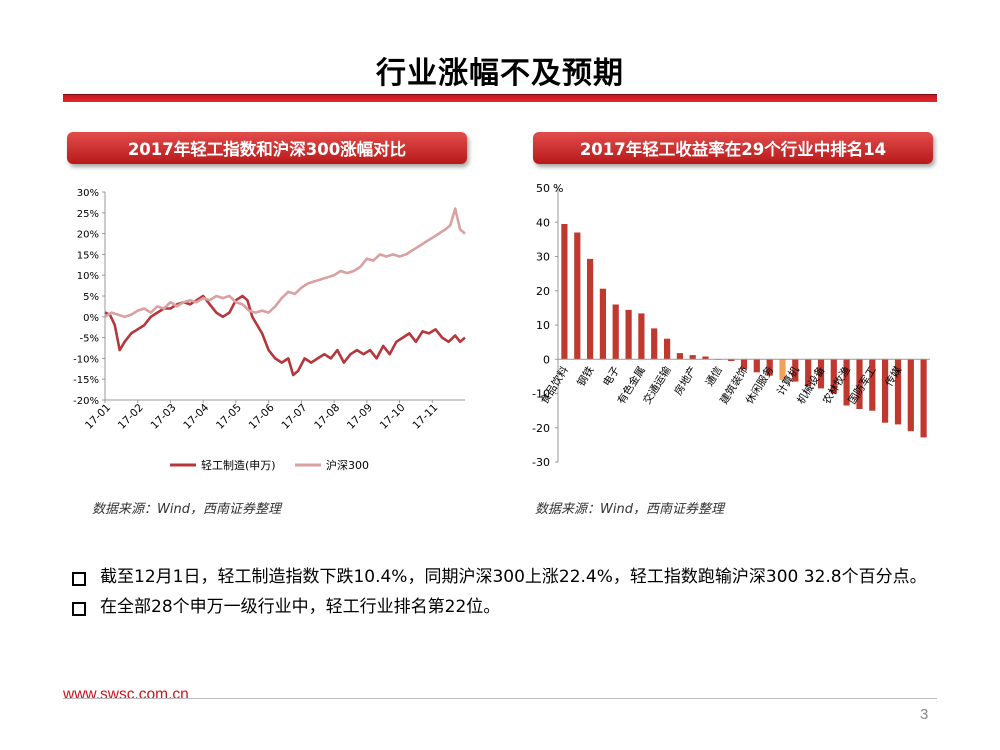 The height and width of the screenshot is (750, 1000). Describe the element at coordinates (164, 417) in the screenshot. I see `x-tick-label: 17-03` at that location.